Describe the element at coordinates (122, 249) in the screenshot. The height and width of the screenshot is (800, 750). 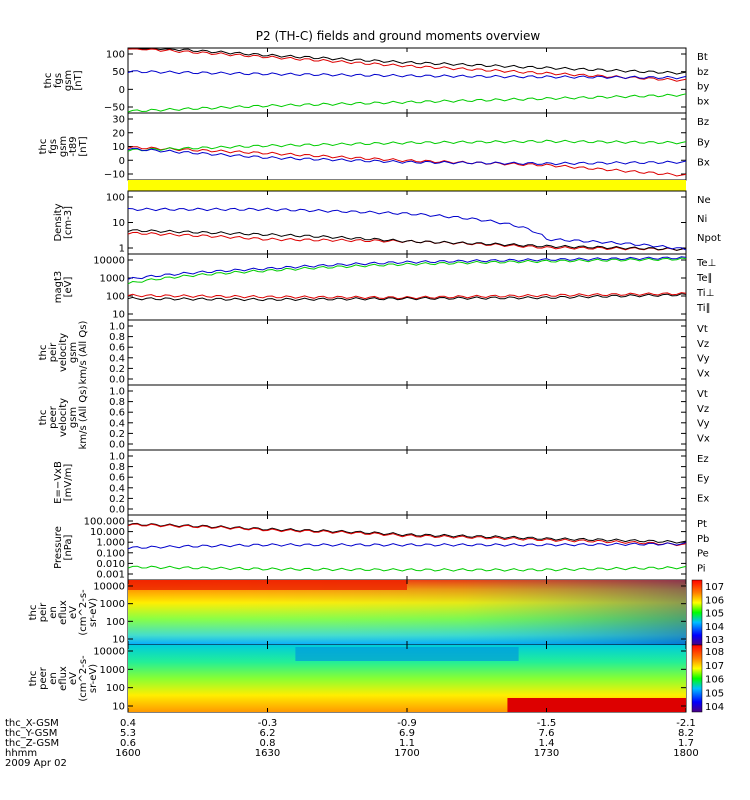
I see `ytick-label: 1` at that location.